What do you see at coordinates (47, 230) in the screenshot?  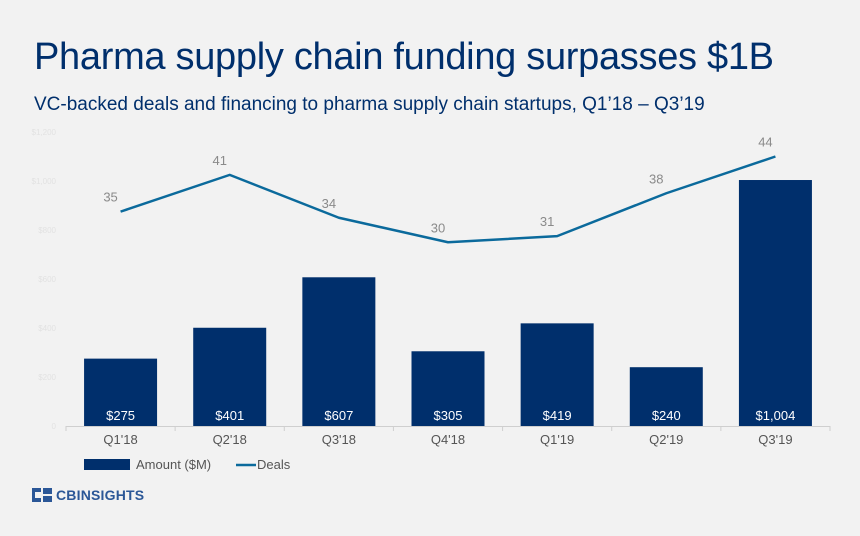 I see `y-tick-label: $800` at bounding box center [47, 230].